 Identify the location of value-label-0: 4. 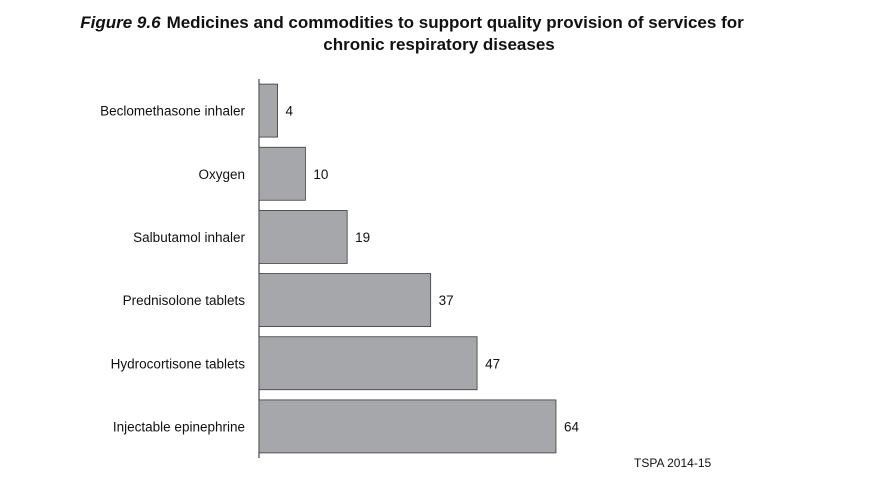
(290, 111).